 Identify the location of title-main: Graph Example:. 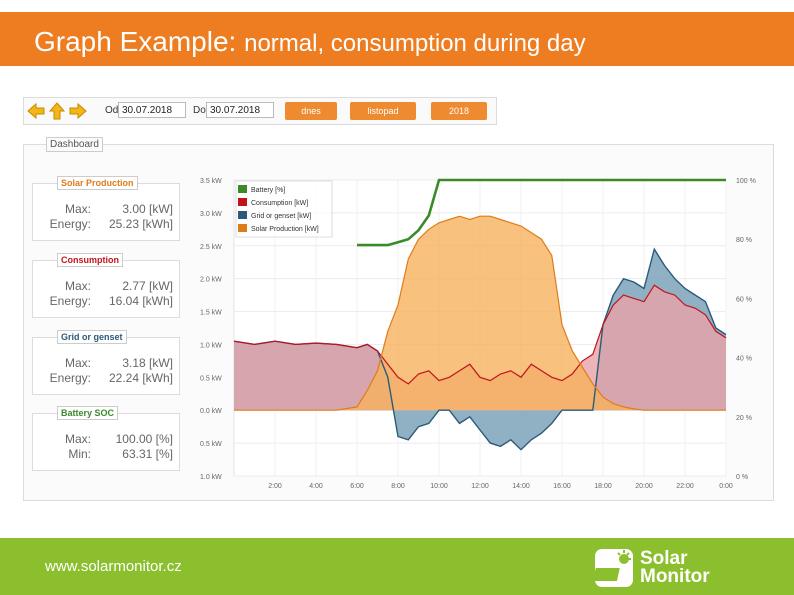
(135, 41).